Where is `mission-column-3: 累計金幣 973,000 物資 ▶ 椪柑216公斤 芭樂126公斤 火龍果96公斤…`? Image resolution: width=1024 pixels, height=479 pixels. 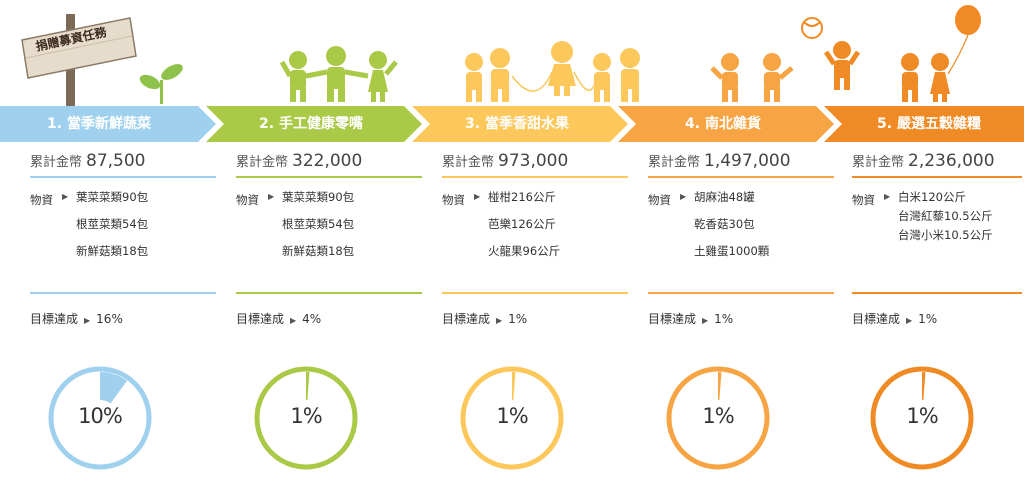 mission-column-3: 累計金幣 973,000 物資 ▶ 椪柑216公斤 芭樂126公斤 火龍果96公斤… is located at coordinates (535, 238).